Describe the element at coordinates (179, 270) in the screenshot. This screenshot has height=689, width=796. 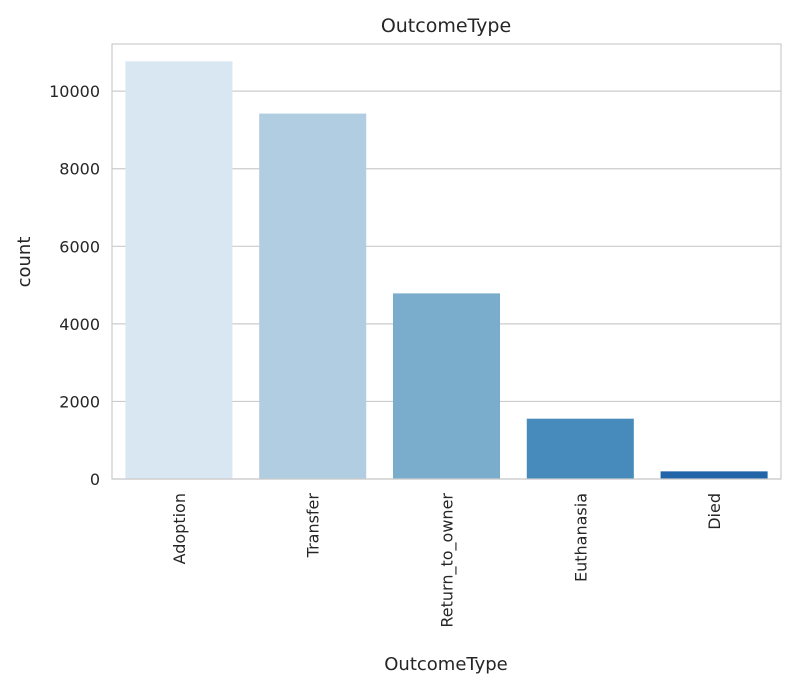
I see `bar-adoption` at that location.